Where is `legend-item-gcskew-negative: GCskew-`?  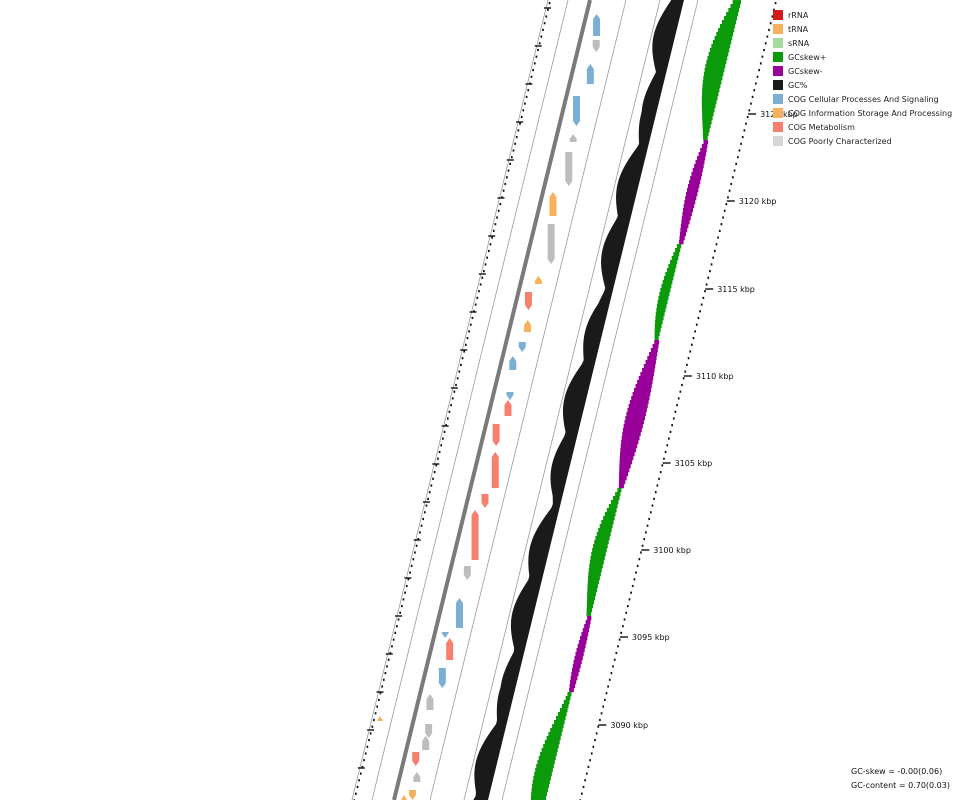
legend-item-gcskew-negative: GCskew- is located at coordinates (862, 71).